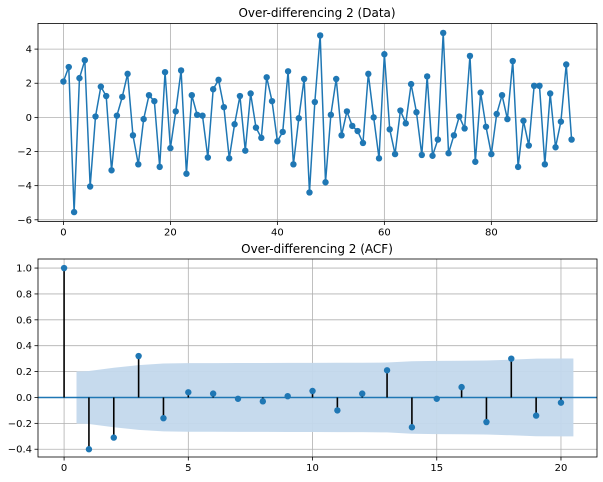 This screenshot has width=603, height=482. What do you see at coordinates (277, 233) in the screenshot?
I see `data-xtick-label: 40` at bounding box center [277, 233].